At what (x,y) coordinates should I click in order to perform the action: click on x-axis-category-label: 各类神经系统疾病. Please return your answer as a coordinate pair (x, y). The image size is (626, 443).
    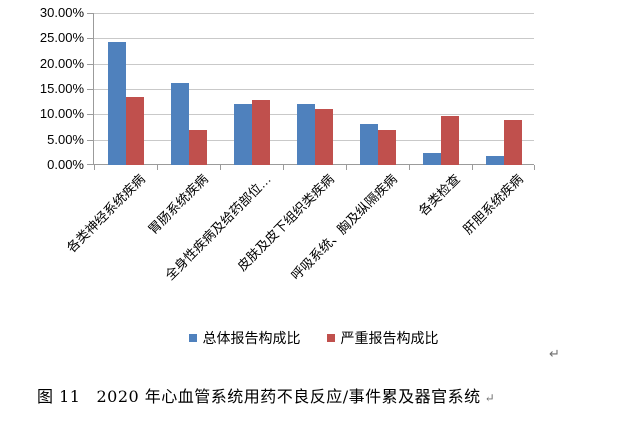
    Looking at the image, I should click on (105, 213).